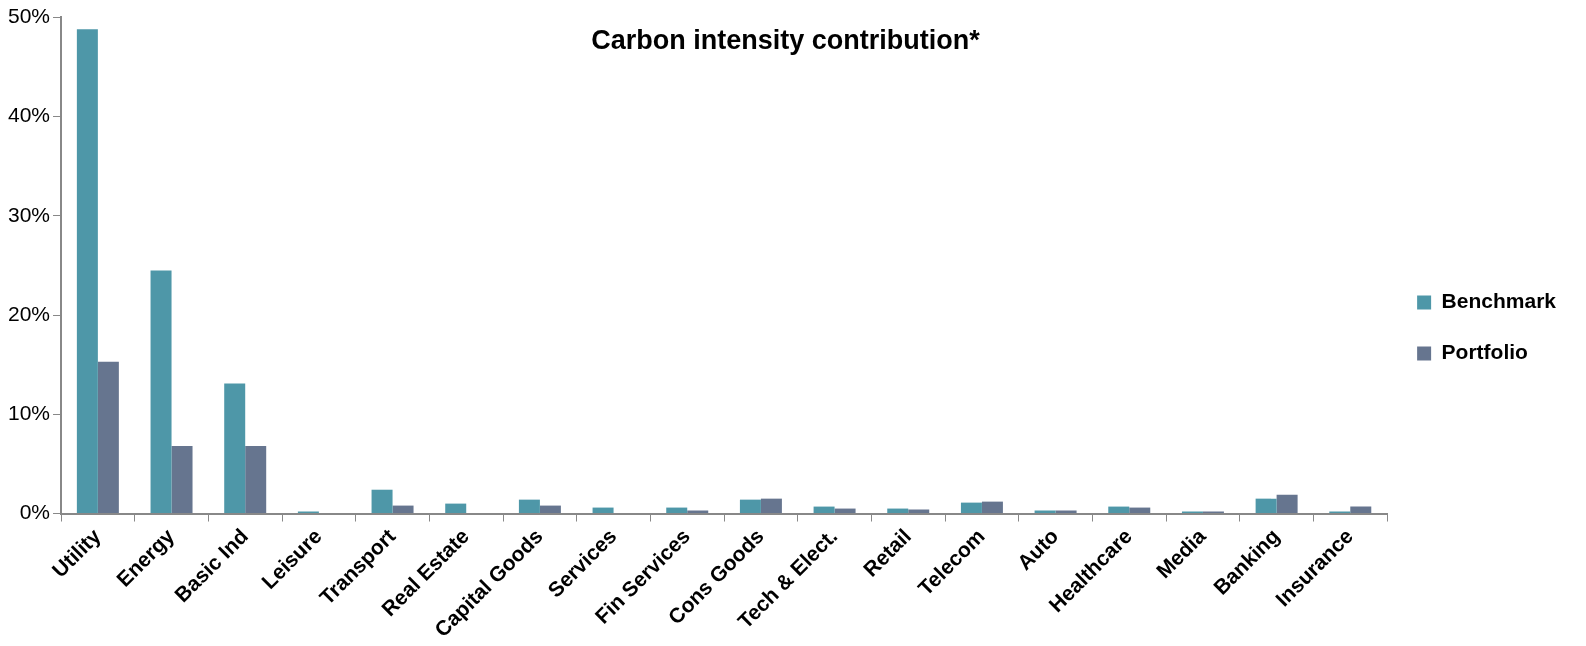  I want to click on y-tick-label: 20%, so click(29, 313).